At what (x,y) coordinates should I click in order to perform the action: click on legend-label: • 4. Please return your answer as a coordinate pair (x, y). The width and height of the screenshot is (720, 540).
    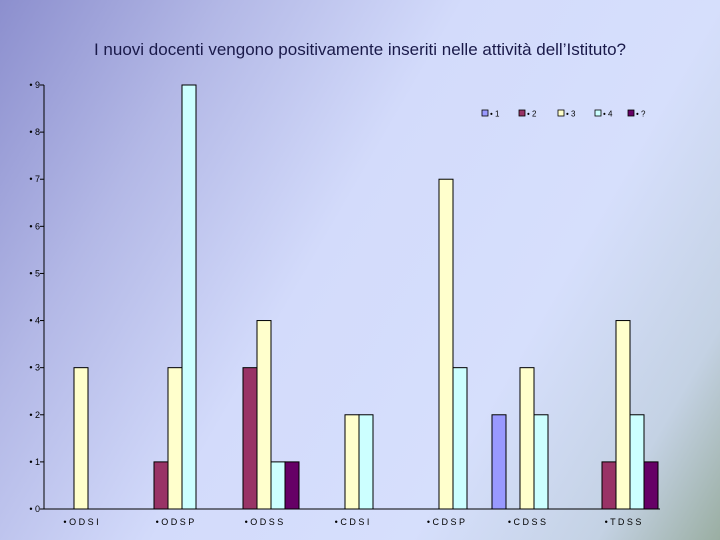
    Looking at the image, I should click on (608, 114).